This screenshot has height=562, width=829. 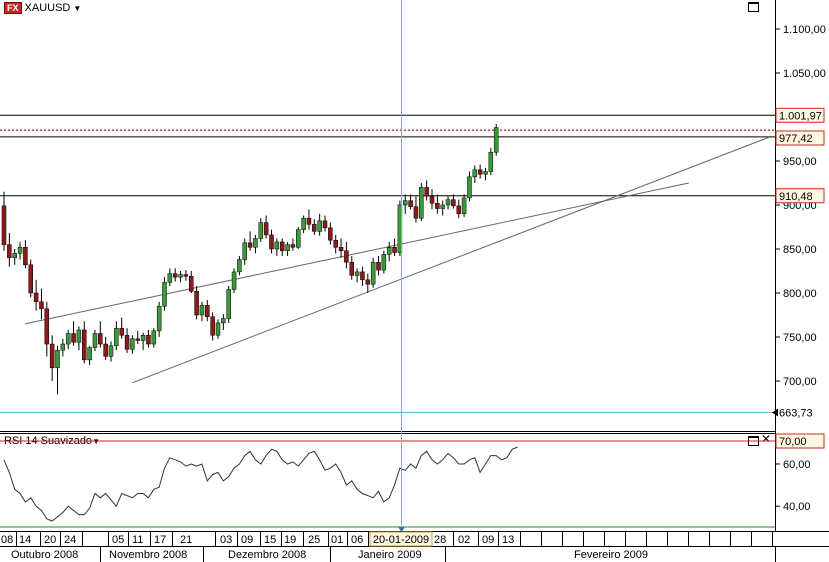 I want to click on price-tag: 663,73, so click(x=792, y=414).